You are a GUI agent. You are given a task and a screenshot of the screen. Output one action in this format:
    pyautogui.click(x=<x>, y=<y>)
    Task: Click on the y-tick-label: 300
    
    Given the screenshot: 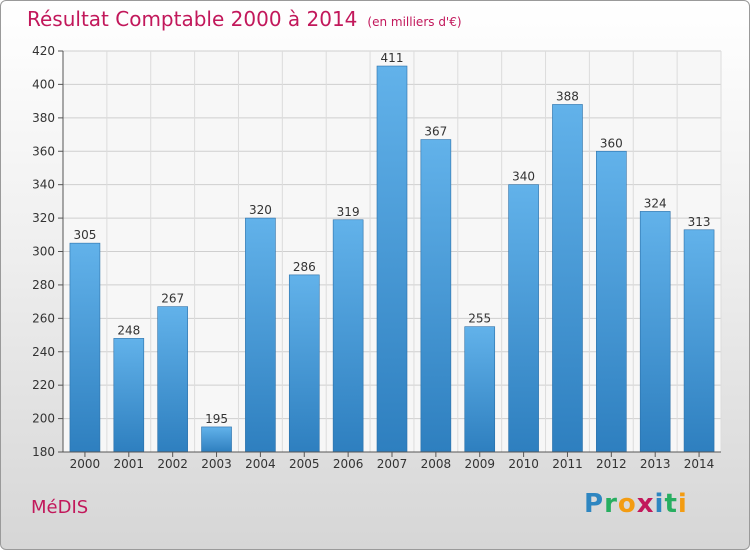 What is the action you would take?
    pyautogui.click(x=43, y=252)
    